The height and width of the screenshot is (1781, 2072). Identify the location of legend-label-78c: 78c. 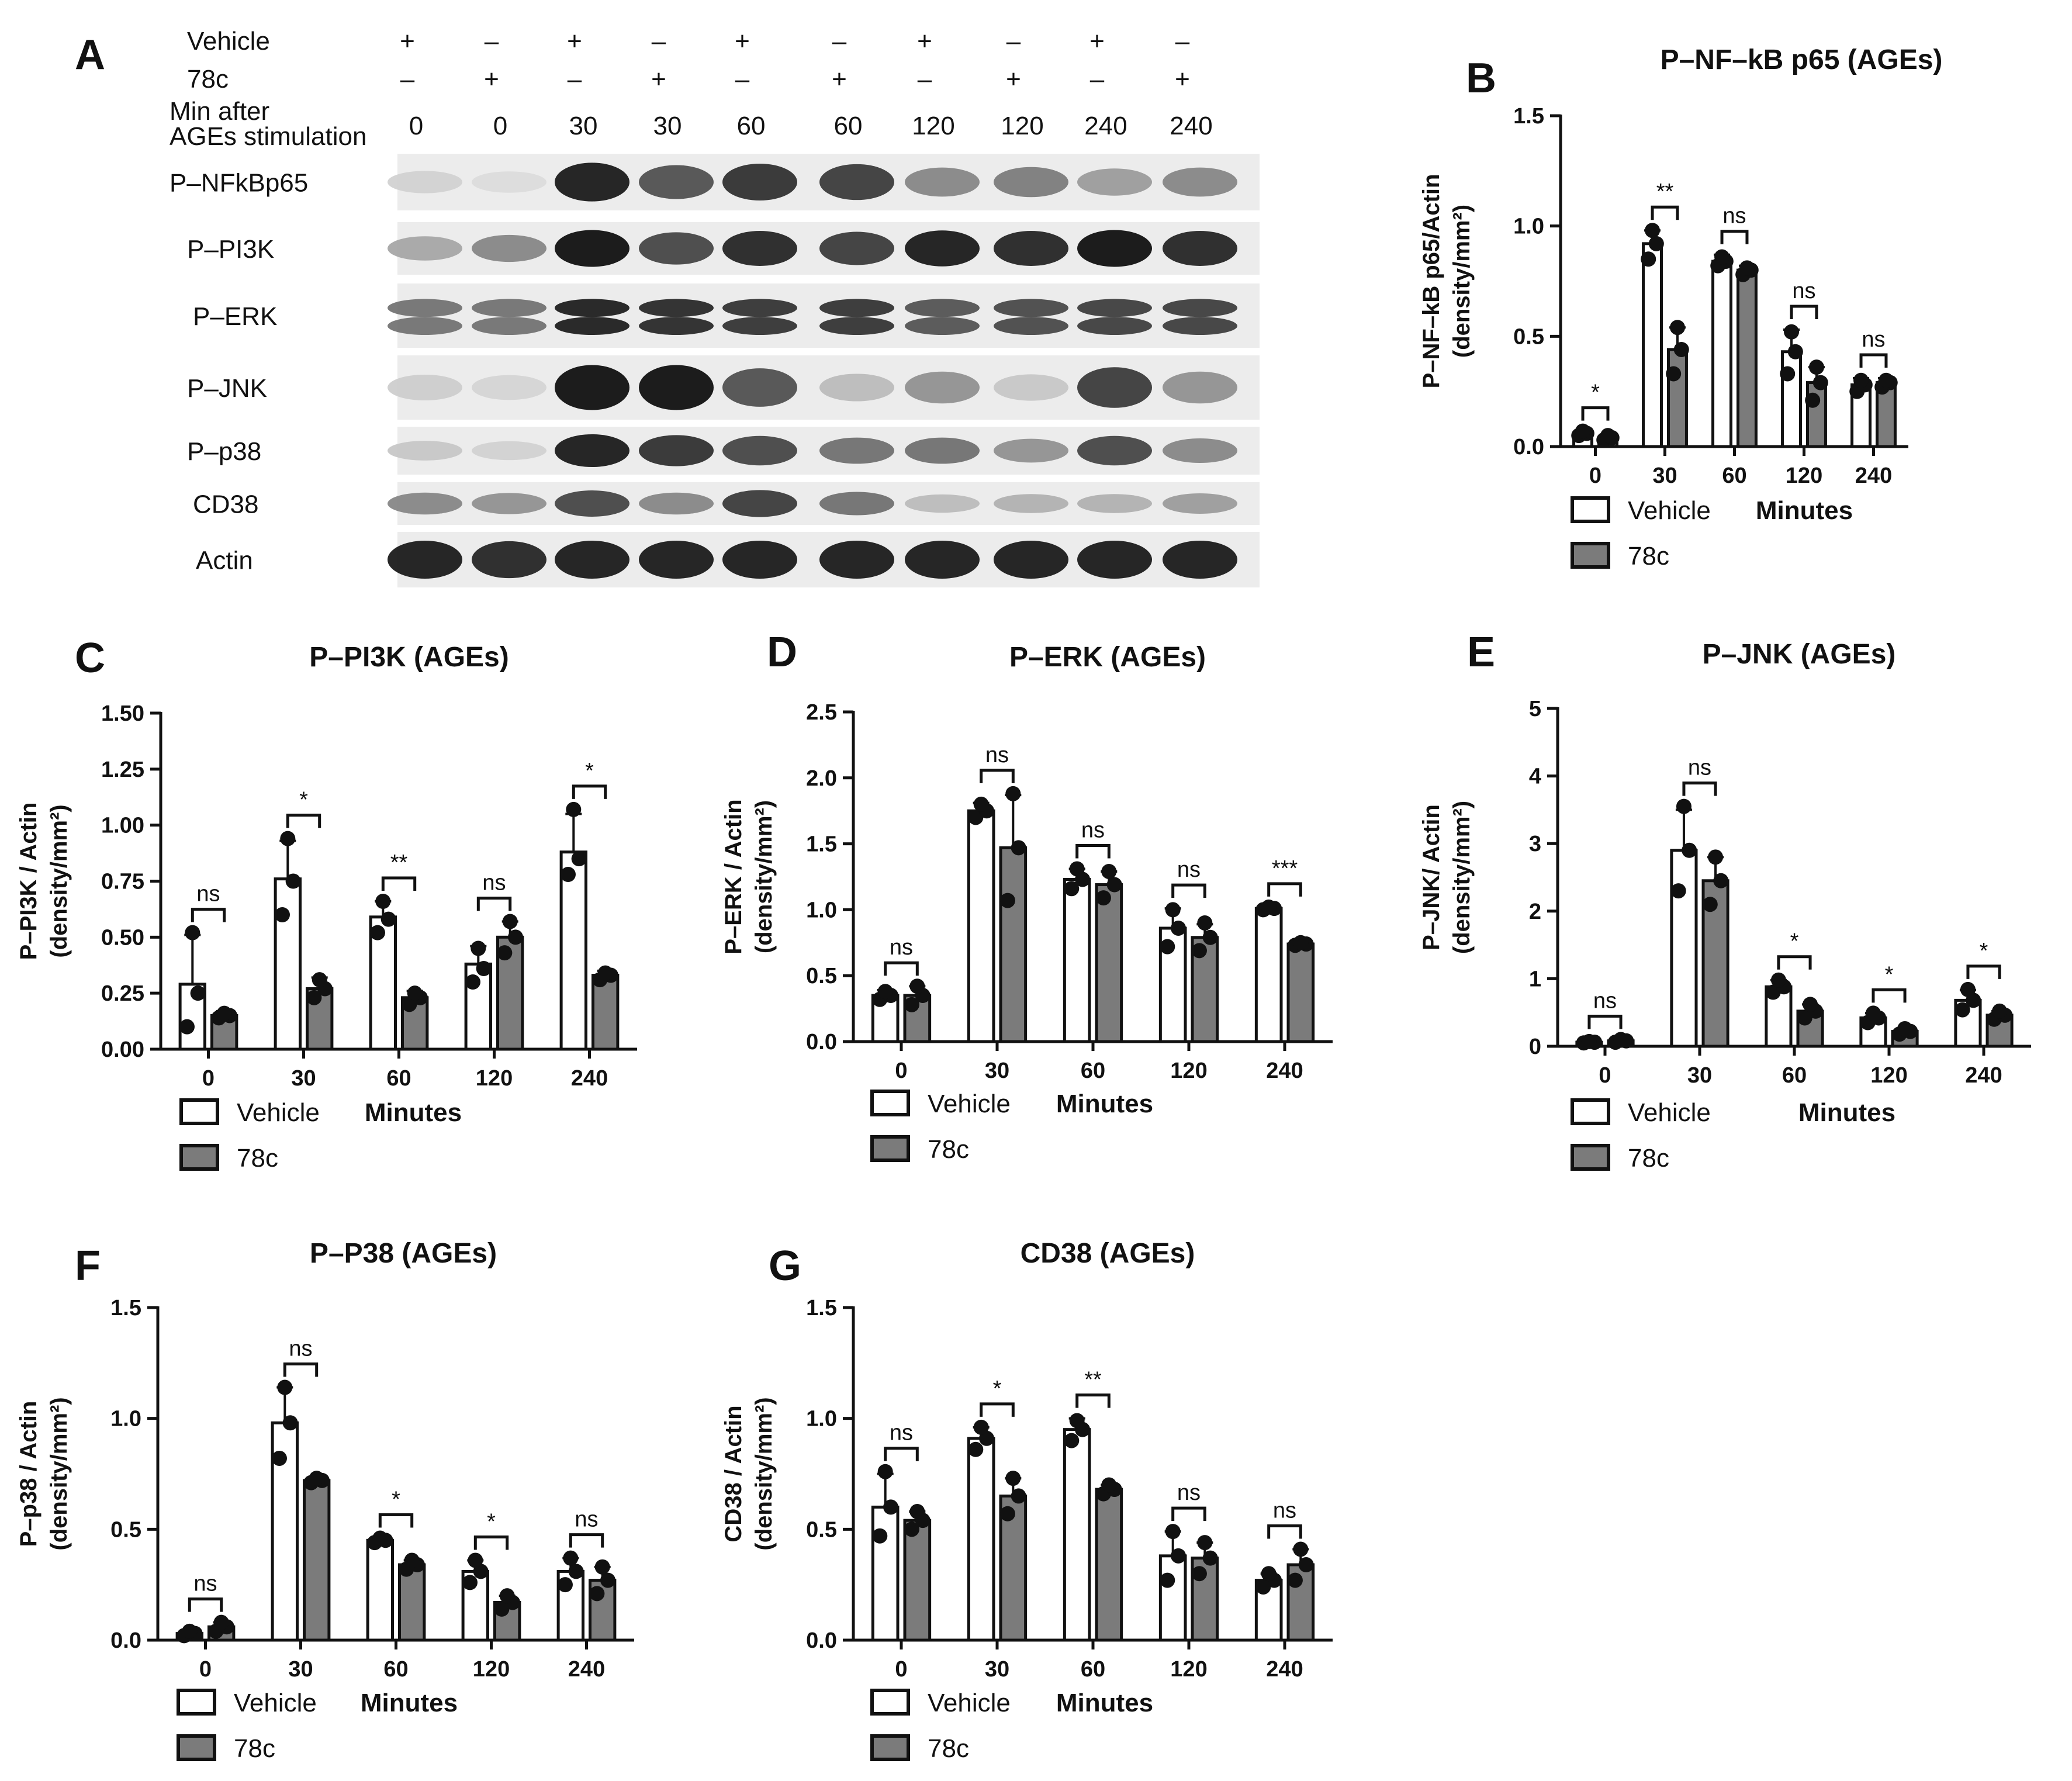
(1648, 1158).